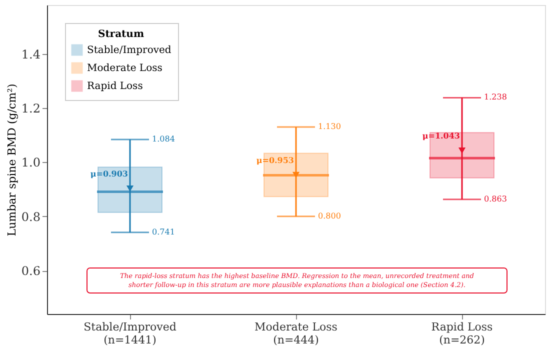  I want to click on y-axis-title: Lumbar spine BMD (g/cm²), so click(11, 160).